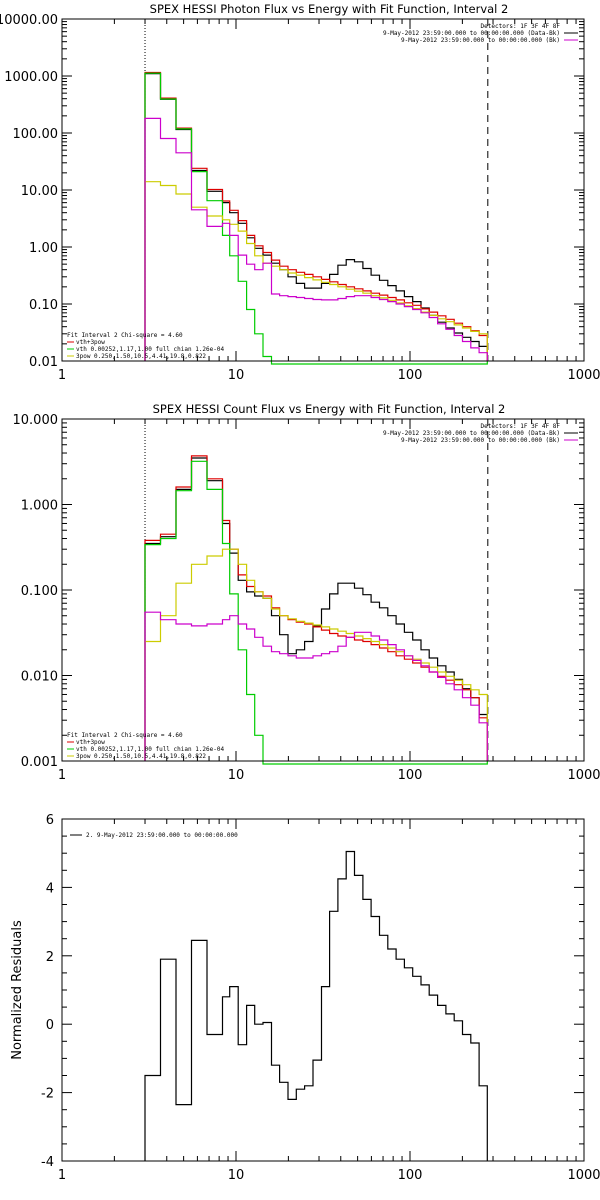 The image size is (600, 1200). Describe the element at coordinates (39, 677) in the screenshot. I see `y-tick-label: 0.010` at that location.